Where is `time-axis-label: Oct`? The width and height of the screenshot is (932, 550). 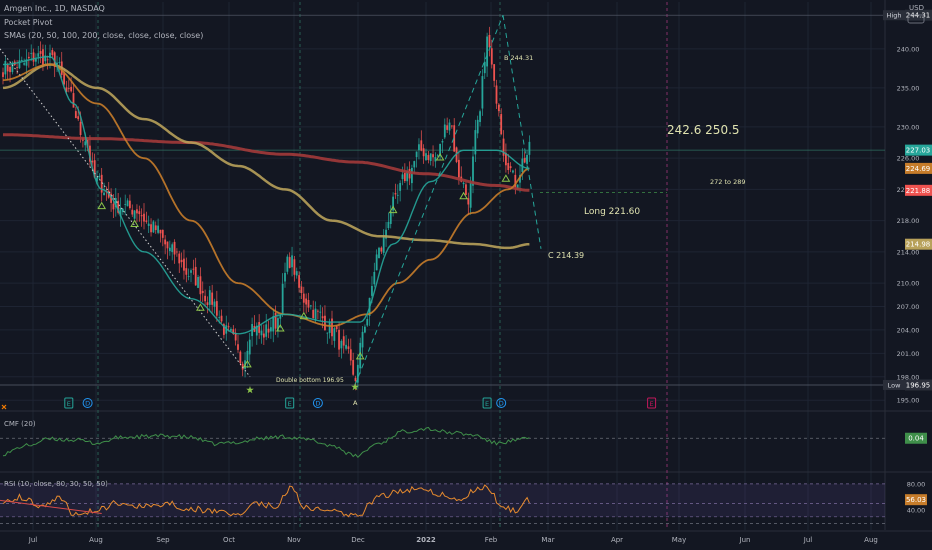
time-axis-label: Oct is located at coordinates (229, 540).